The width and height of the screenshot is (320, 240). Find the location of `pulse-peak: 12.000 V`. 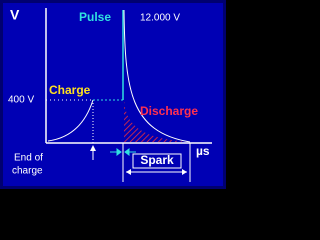

pulse-peak: 12.000 V is located at coordinates (160, 18).